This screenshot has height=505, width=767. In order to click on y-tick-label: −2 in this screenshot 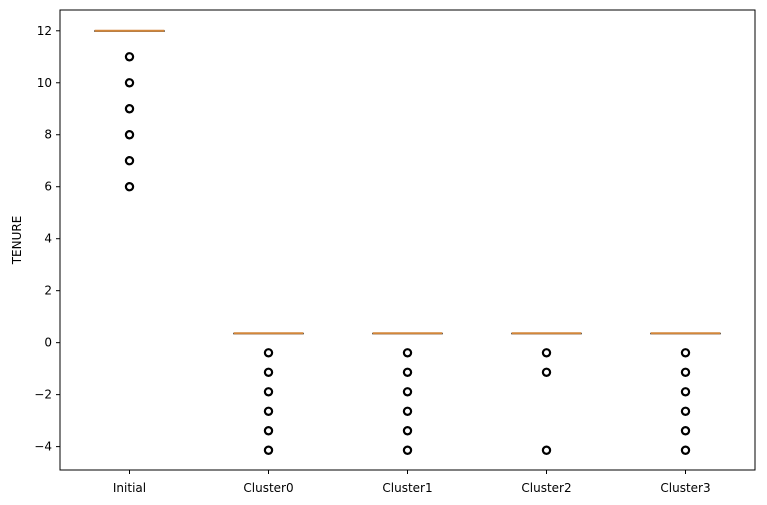, I will do `click(43, 395)`.